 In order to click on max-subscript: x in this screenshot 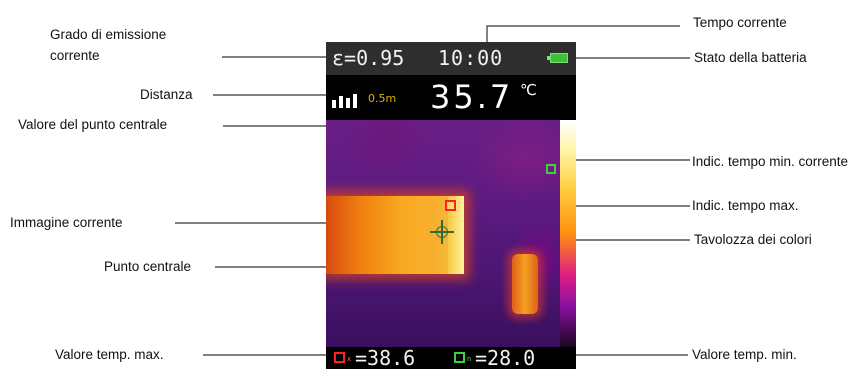, I will do `click(349, 359)`.